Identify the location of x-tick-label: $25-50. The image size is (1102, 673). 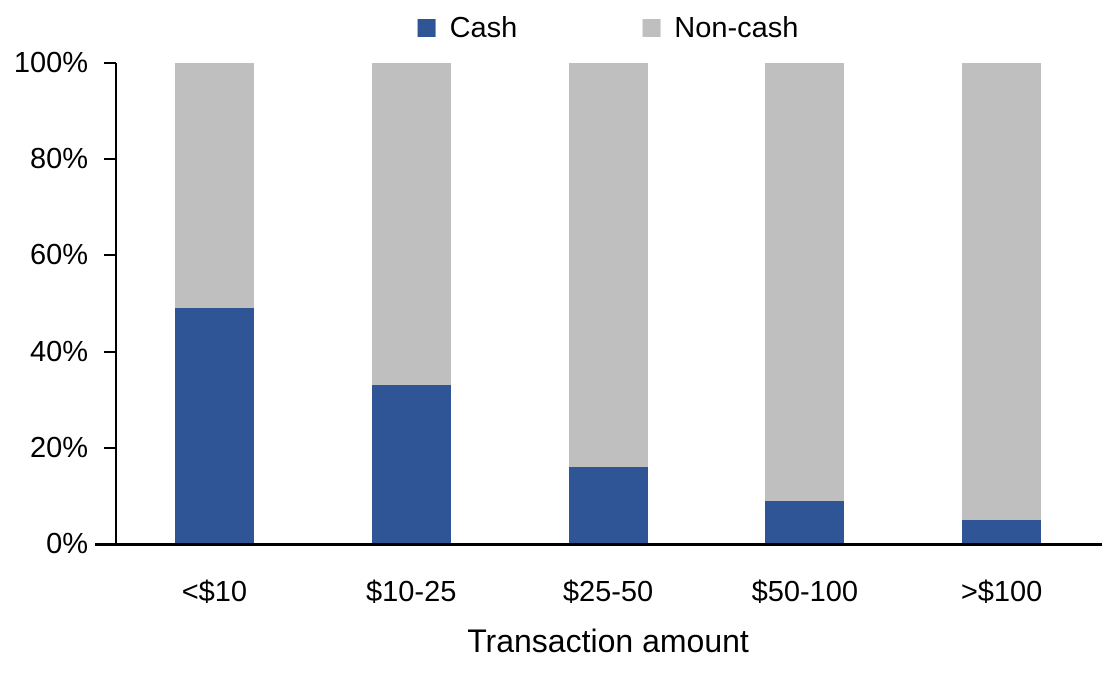
(608, 592).